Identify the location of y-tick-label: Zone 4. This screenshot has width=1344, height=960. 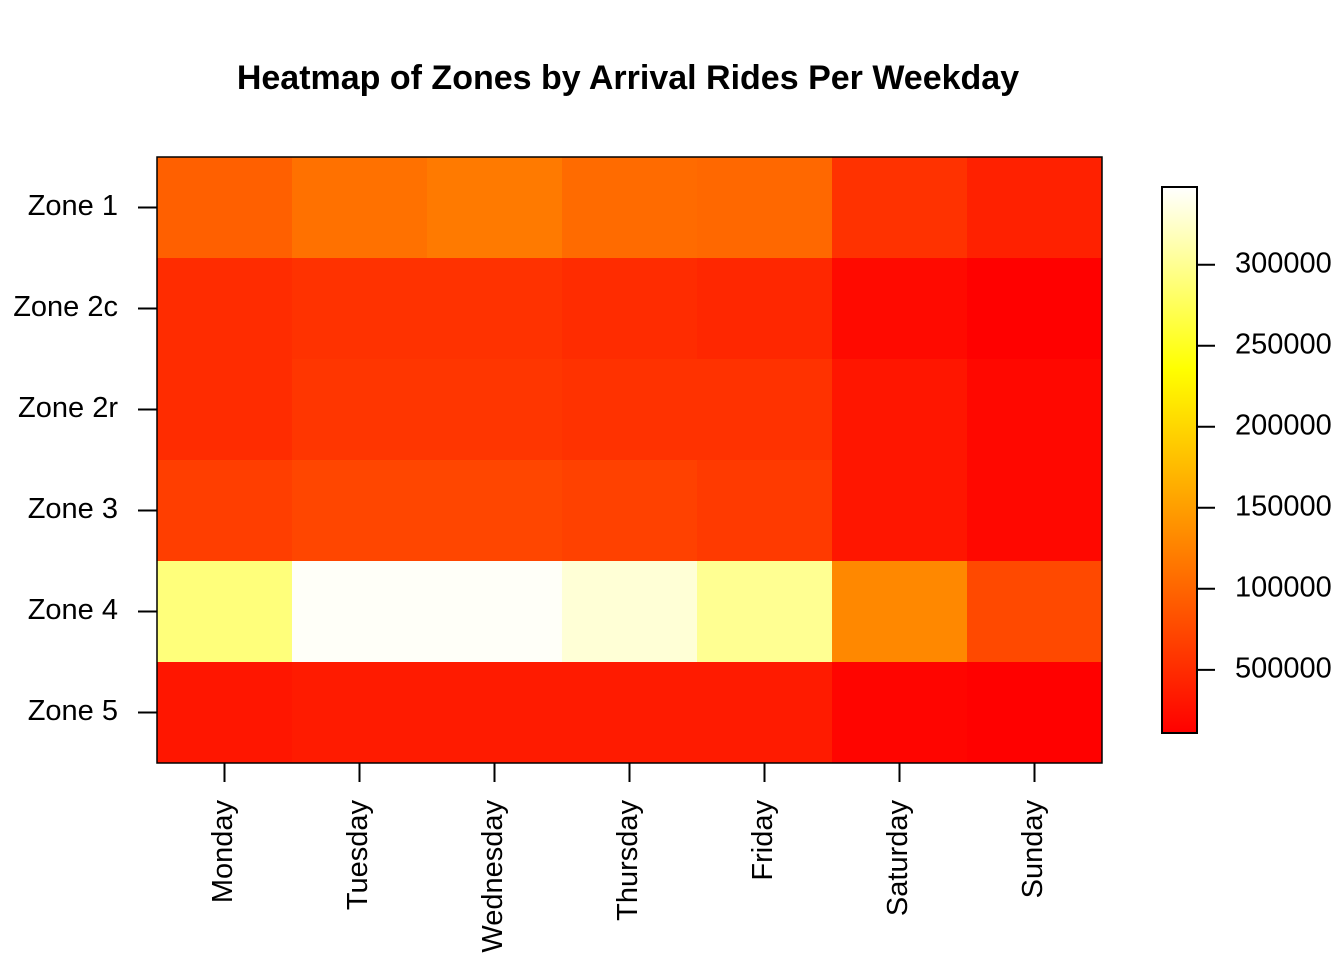
(73, 610).